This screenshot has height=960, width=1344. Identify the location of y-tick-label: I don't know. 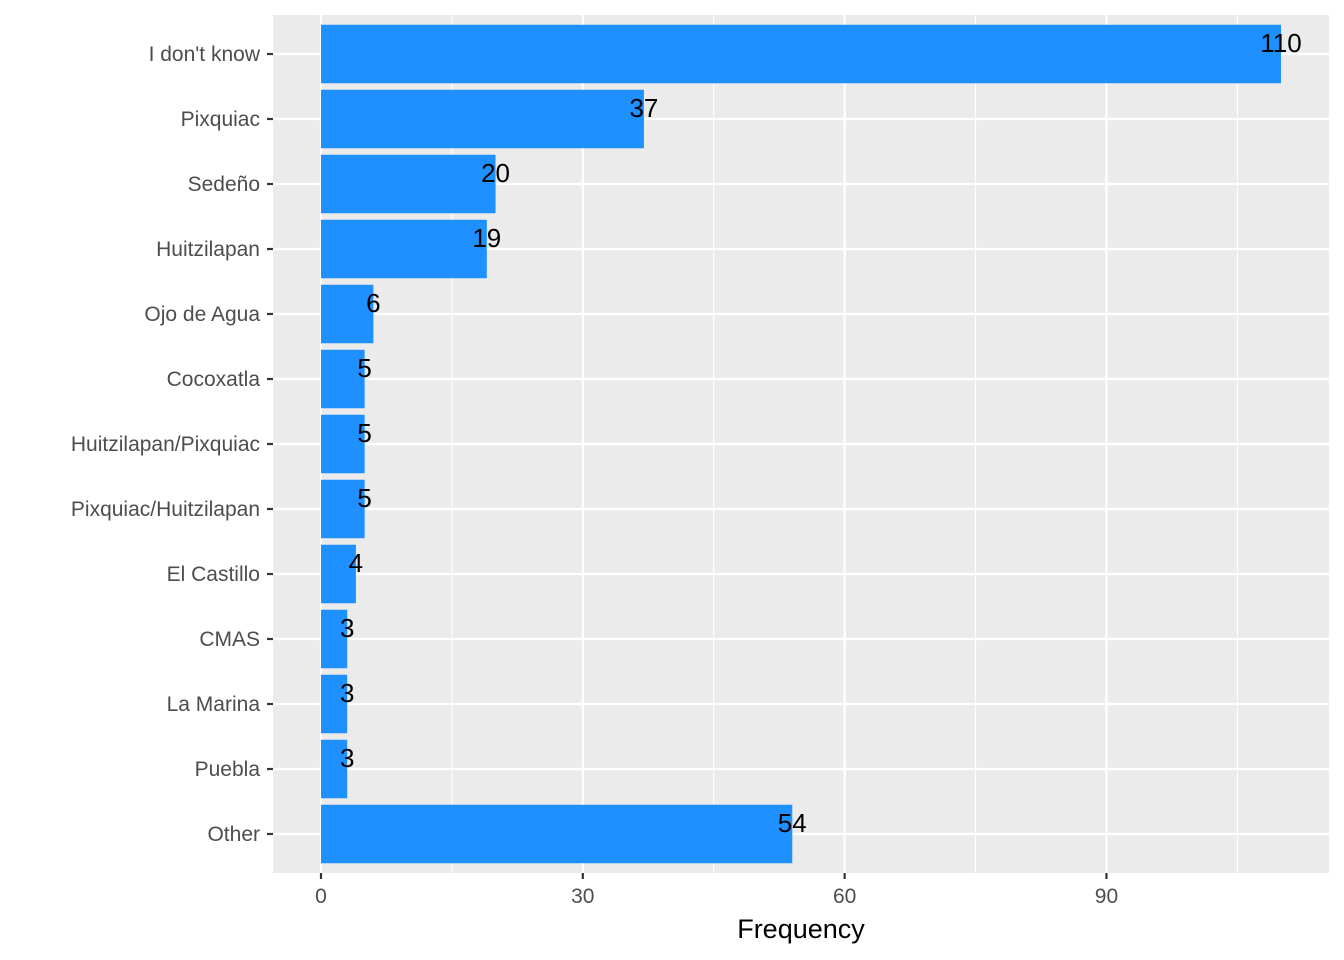
(205, 54).